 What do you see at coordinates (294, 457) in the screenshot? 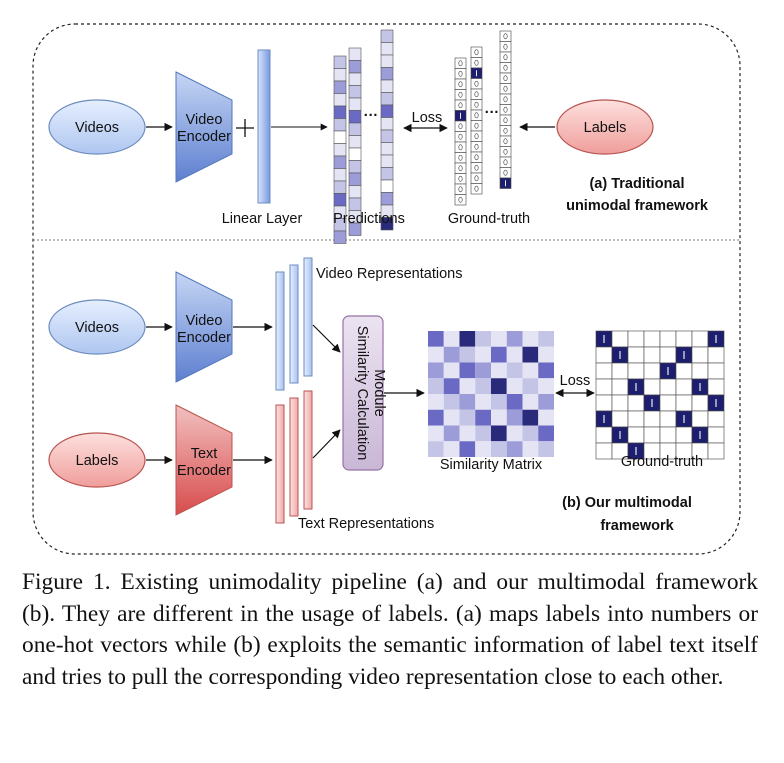
I see `text-rep-bar` at bounding box center [294, 457].